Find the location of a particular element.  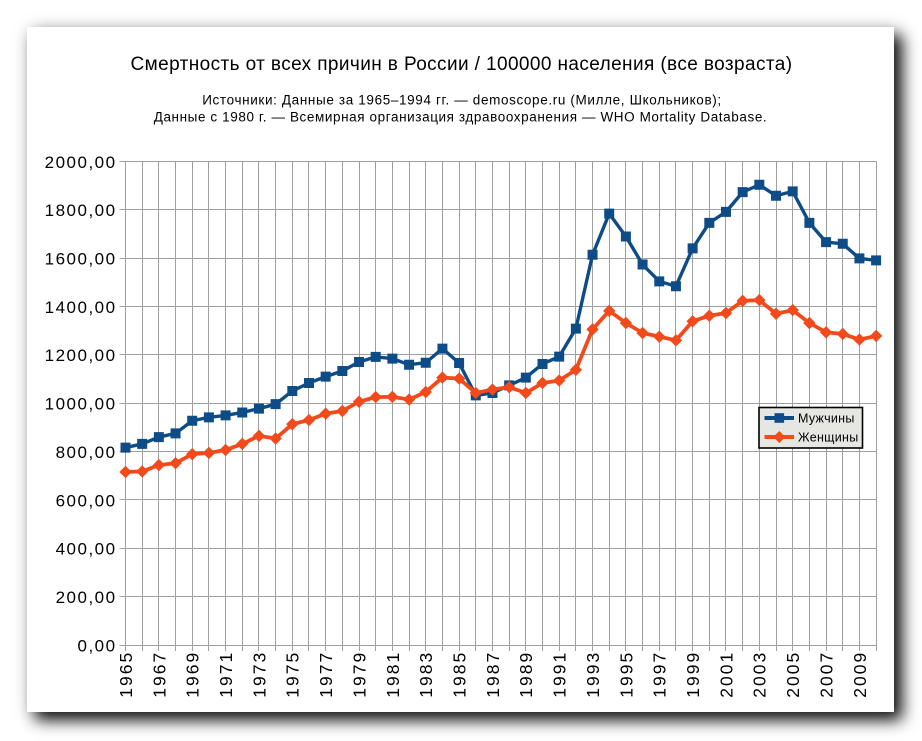

svg-text: 800,00 is located at coordinates (86, 452).